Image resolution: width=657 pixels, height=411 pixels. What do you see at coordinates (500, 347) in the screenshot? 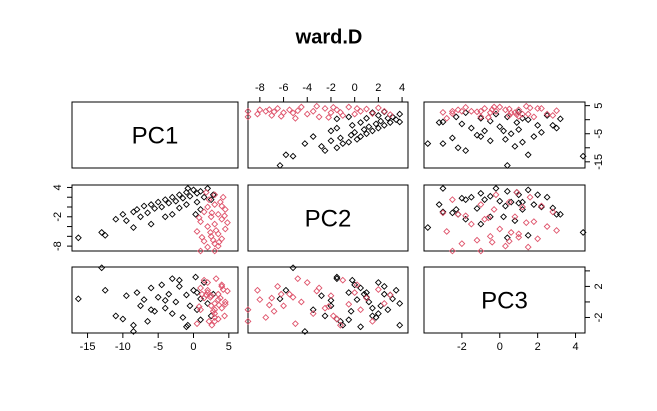
I see `x-tick-label: 0` at bounding box center [500, 347].